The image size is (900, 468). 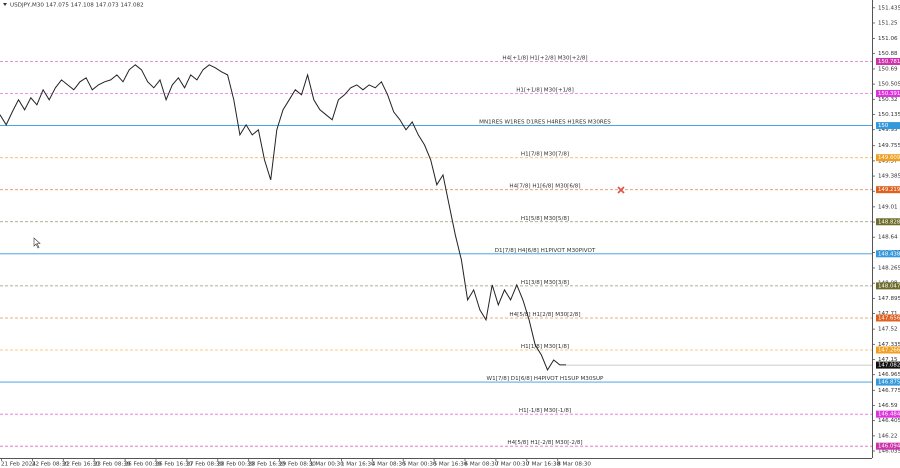 What do you see at coordinates (143, 465) in the screenshot?
I see `x-tick-label: 26 Feb 00:30` at bounding box center [143, 465].